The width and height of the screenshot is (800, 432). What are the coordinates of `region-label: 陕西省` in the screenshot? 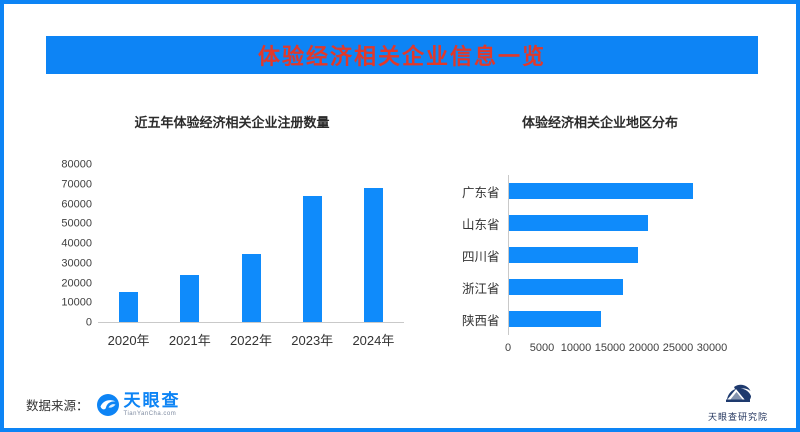 It's located at (481, 320).